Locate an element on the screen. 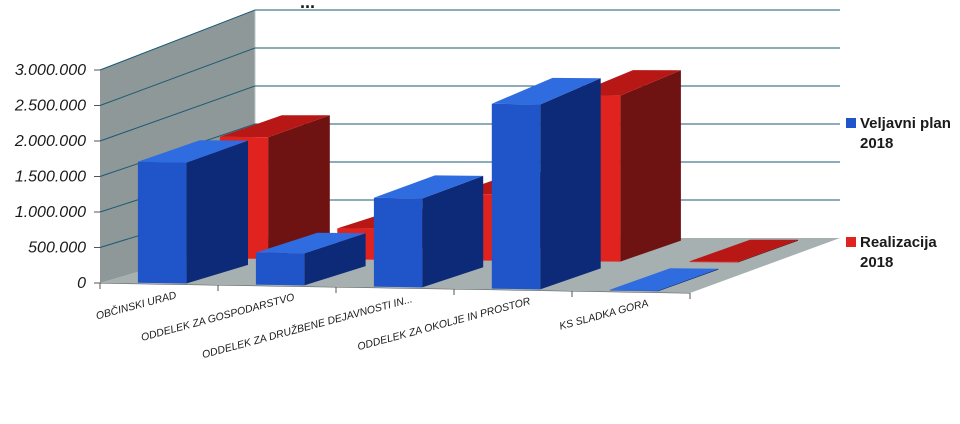 The width and height of the screenshot is (960, 424). bar-s1-c4-top is located at coordinates (743, 250).